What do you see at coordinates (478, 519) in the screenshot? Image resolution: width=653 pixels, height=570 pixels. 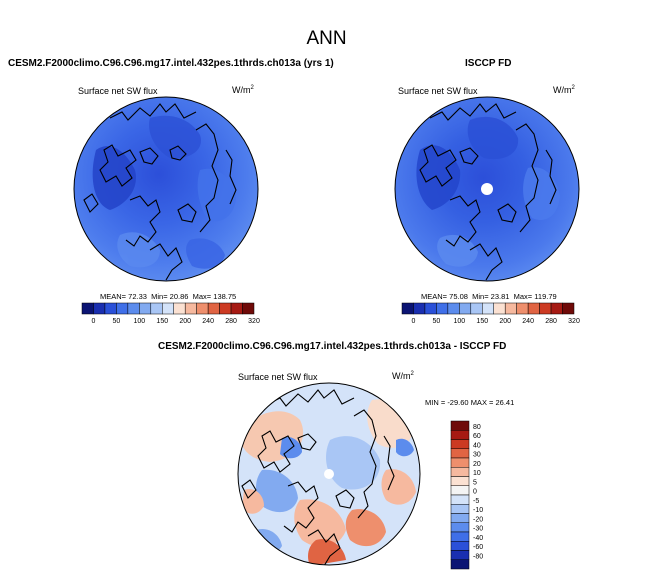 I see `difference-colorbar-tick: -20` at bounding box center [478, 519].